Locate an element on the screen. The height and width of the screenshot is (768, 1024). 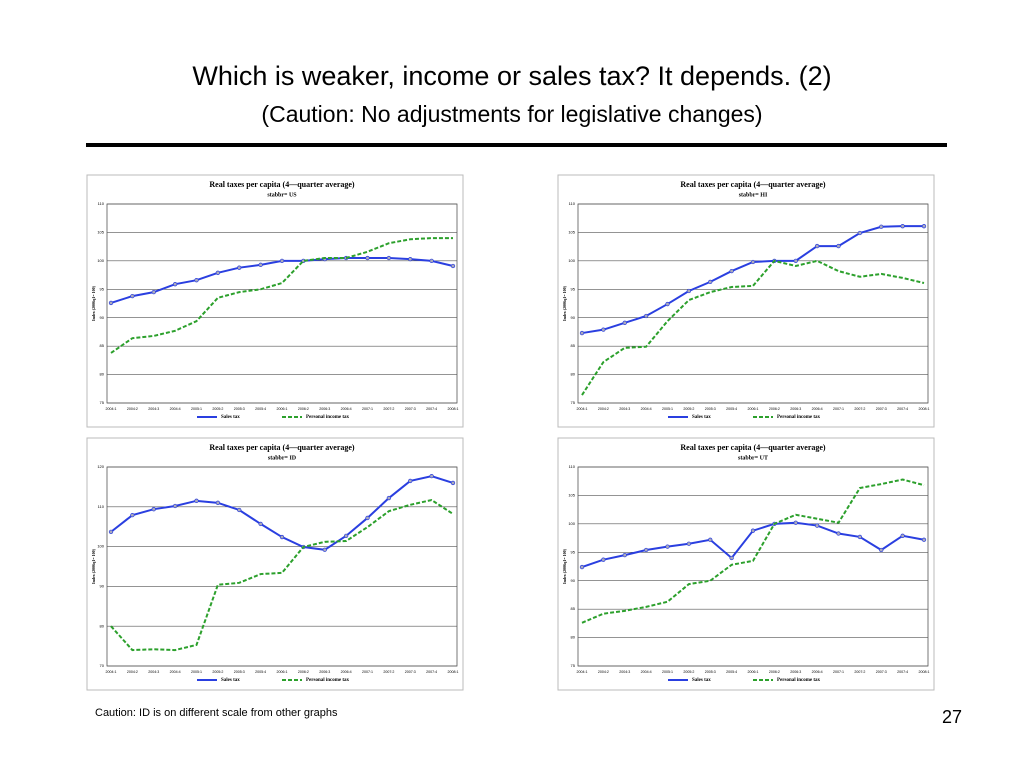
y-tick-label: 80 is located at coordinates (102, 625).